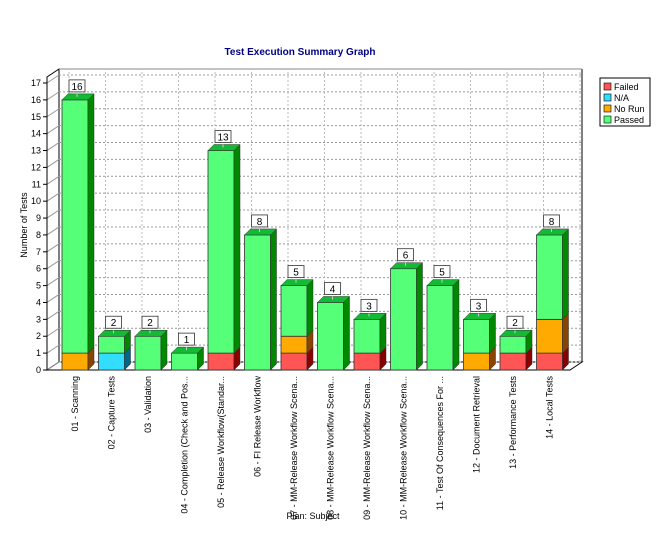 The image size is (669, 541). Describe the element at coordinates (477, 424) in the screenshot. I see `x-tick-label: 12 - Document Retrieval` at that location.